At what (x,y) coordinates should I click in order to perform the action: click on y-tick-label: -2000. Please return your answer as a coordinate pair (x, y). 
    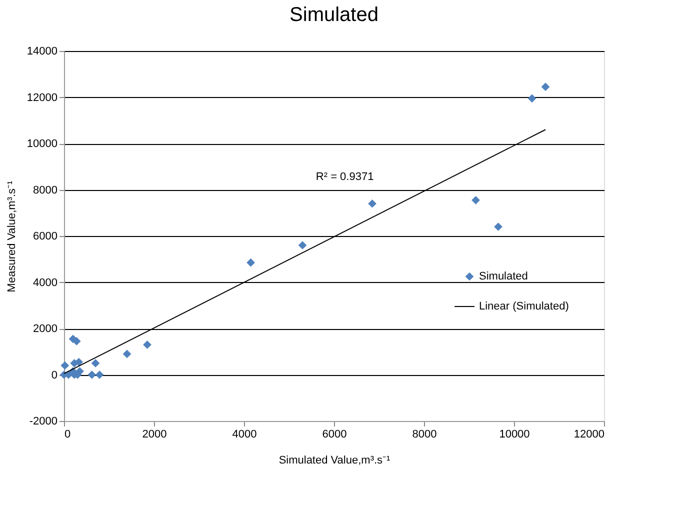
    Looking at the image, I should click on (43, 422).